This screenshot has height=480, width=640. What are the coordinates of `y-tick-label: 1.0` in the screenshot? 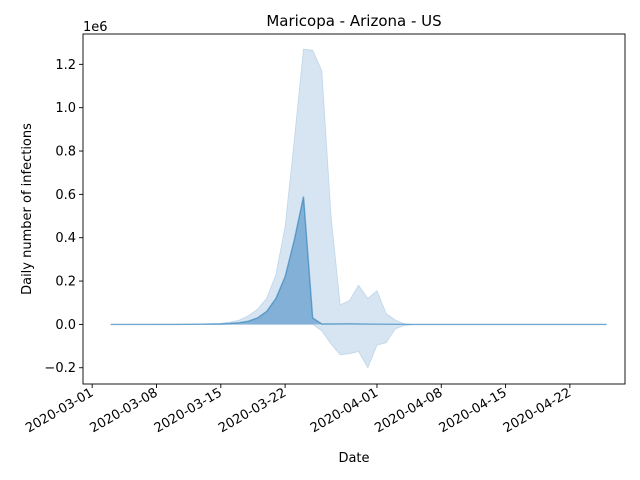 It's located at (65, 108).